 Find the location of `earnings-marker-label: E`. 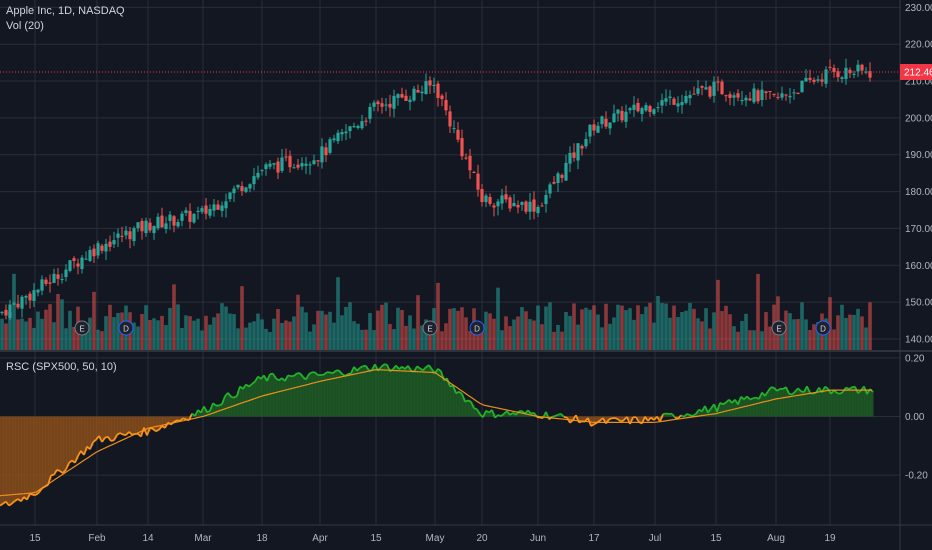

earnings-marker-label: E is located at coordinates (429, 329).